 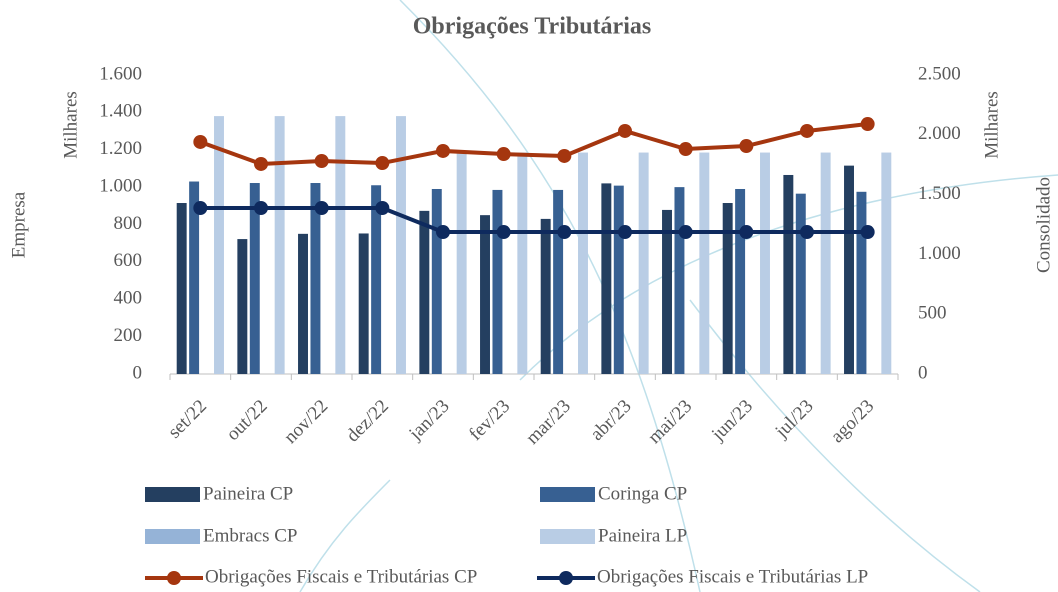 I want to click on y-tick-label: 600, so click(x=128, y=260).